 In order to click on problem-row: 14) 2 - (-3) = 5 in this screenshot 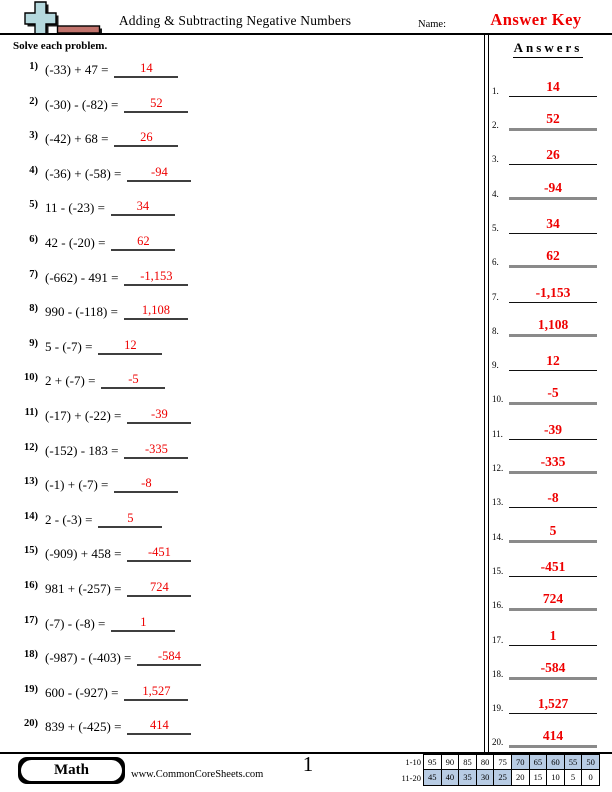, I will do `click(241, 524)`.